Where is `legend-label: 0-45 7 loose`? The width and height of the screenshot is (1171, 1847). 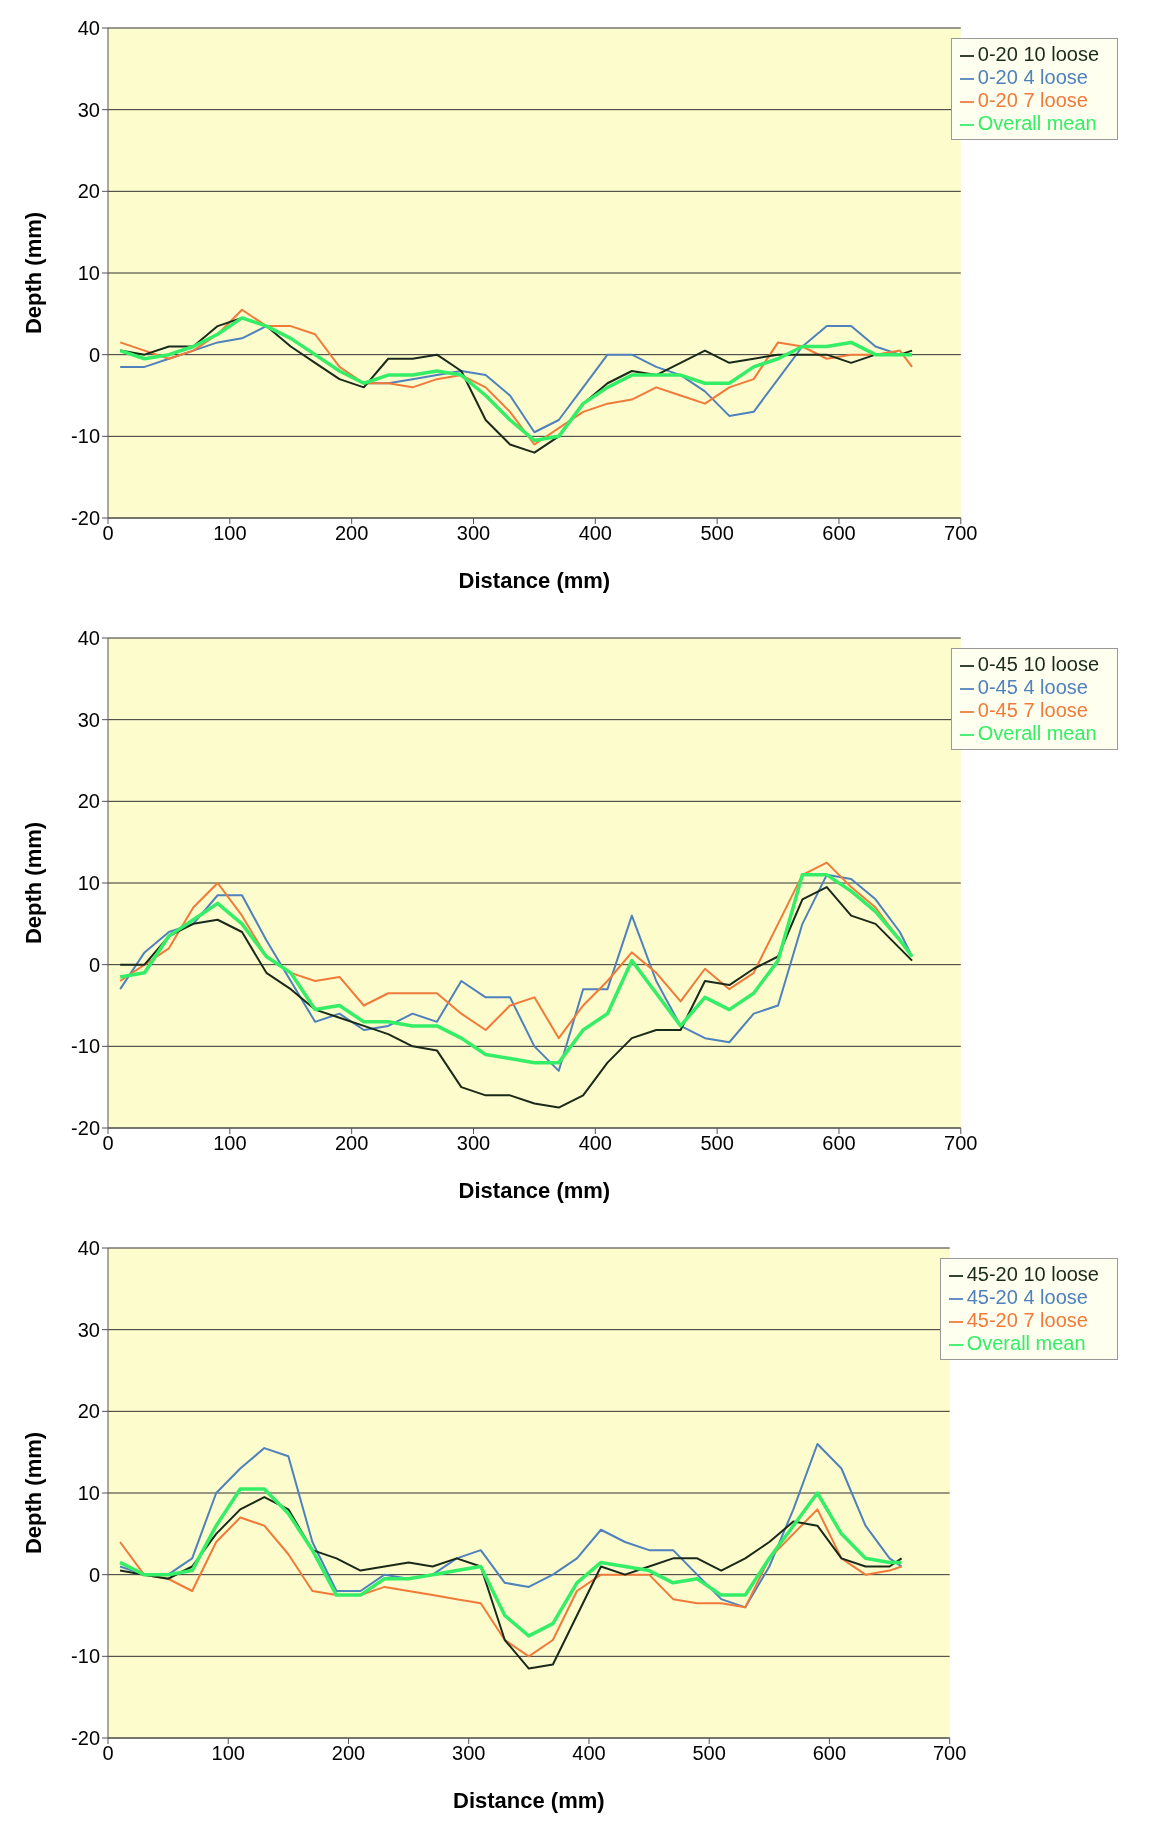 legend-label: 0-45 7 loose is located at coordinates (1032, 710).